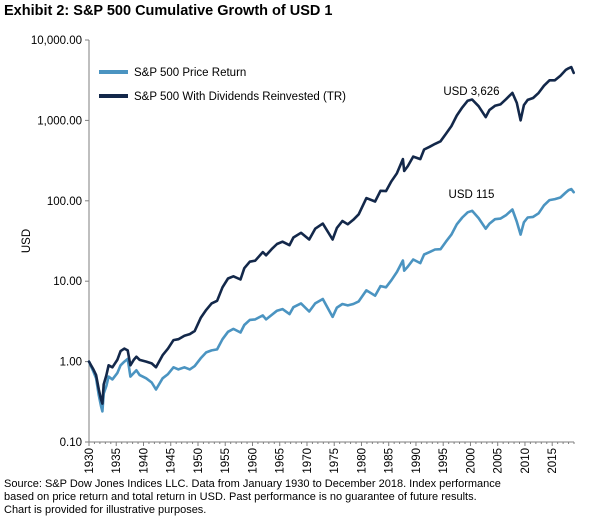 The width and height of the screenshot is (591, 529). What do you see at coordinates (308, 461) in the screenshot?
I see `x-tick-label: 1970` at bounding box center [308, 461].